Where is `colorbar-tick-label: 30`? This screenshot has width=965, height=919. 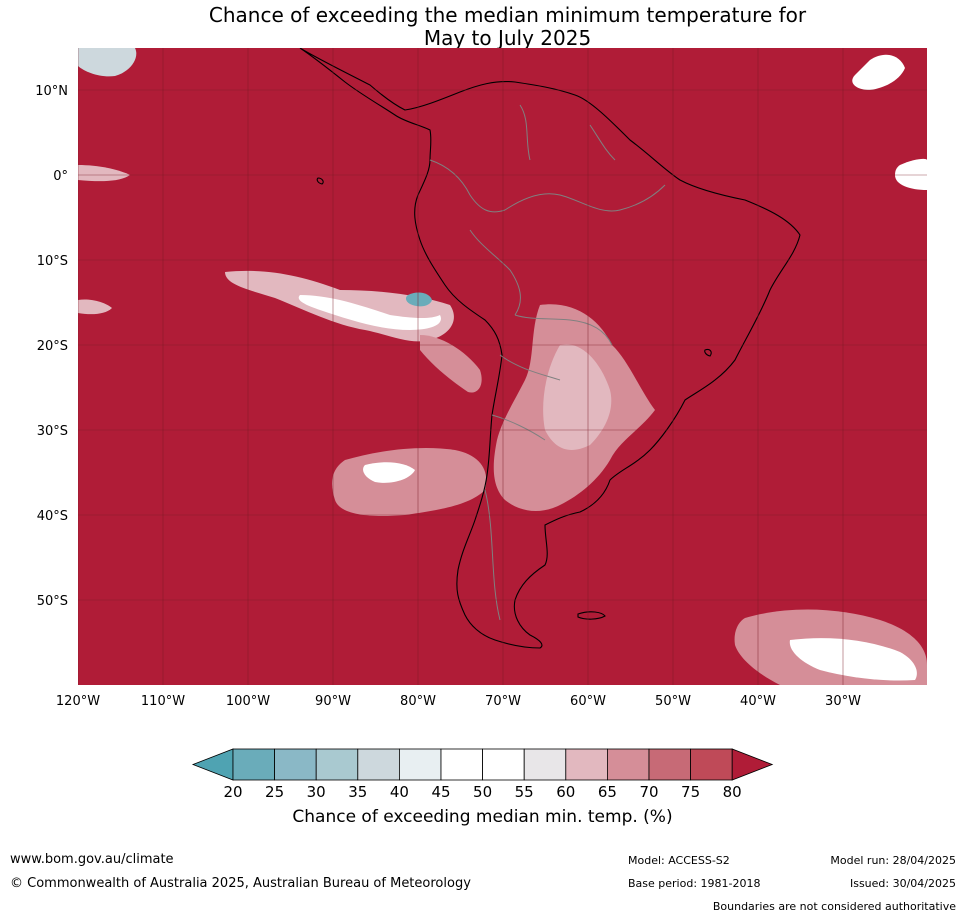
colorbar-tick-label: 30 is located at coordinates (316, 792).